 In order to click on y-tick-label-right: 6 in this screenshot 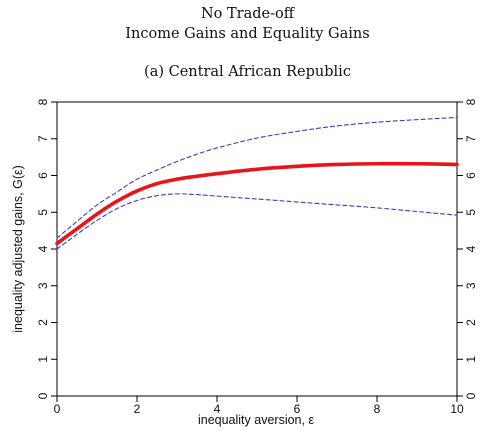, I will do `click(471, 175)`.